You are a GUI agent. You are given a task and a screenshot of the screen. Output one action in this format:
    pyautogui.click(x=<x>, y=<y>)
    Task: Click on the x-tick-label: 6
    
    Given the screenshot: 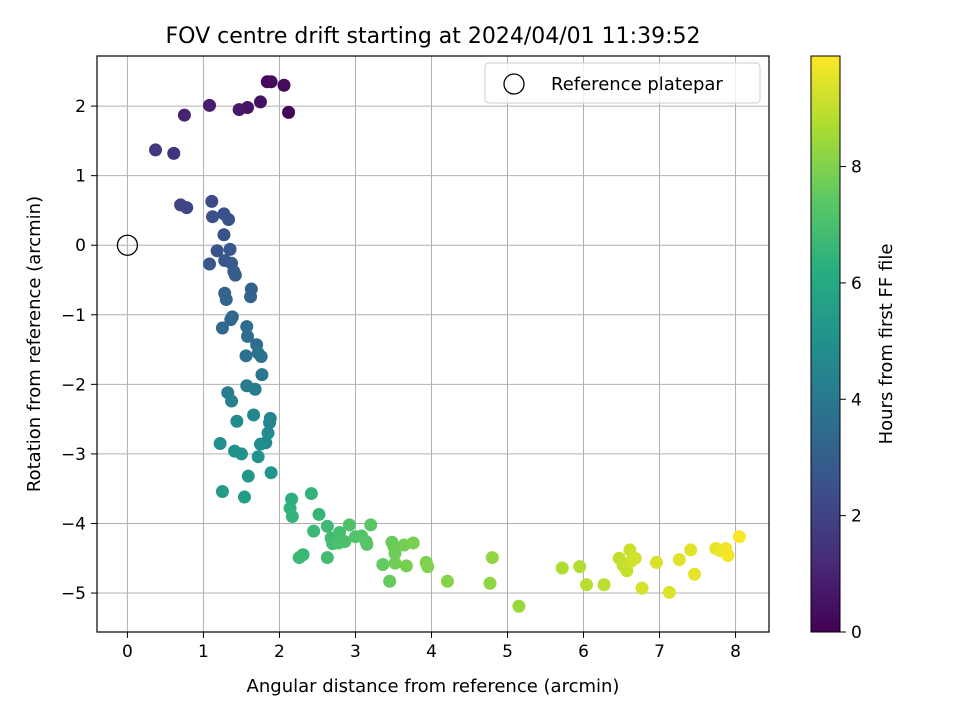 What is the action you would take?
    pyautogui.click(x=583, y=652)
    